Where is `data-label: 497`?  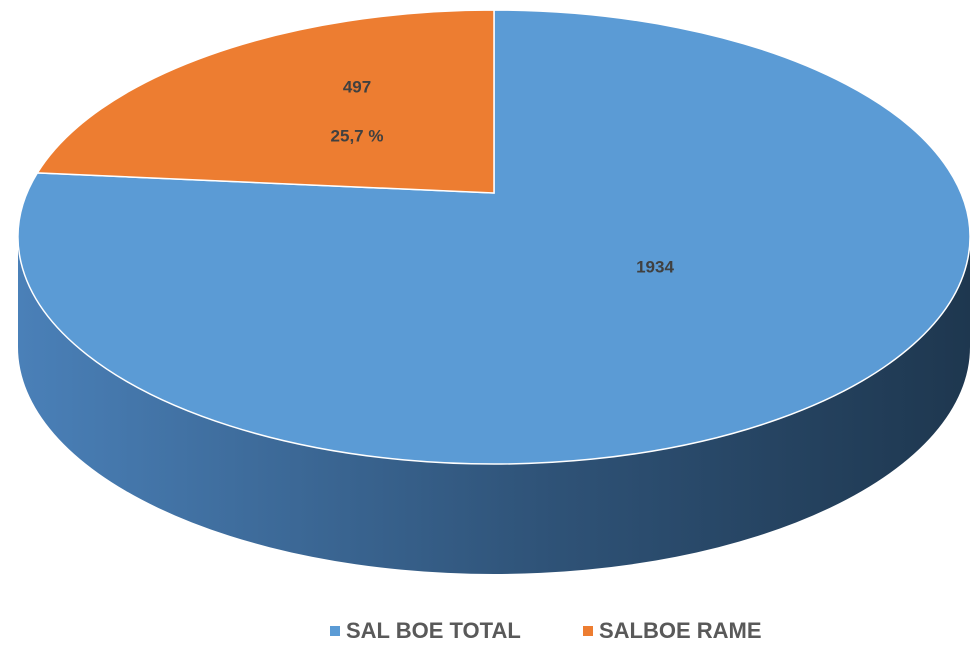 data-label: 497 is located at coordinates (357, 86).